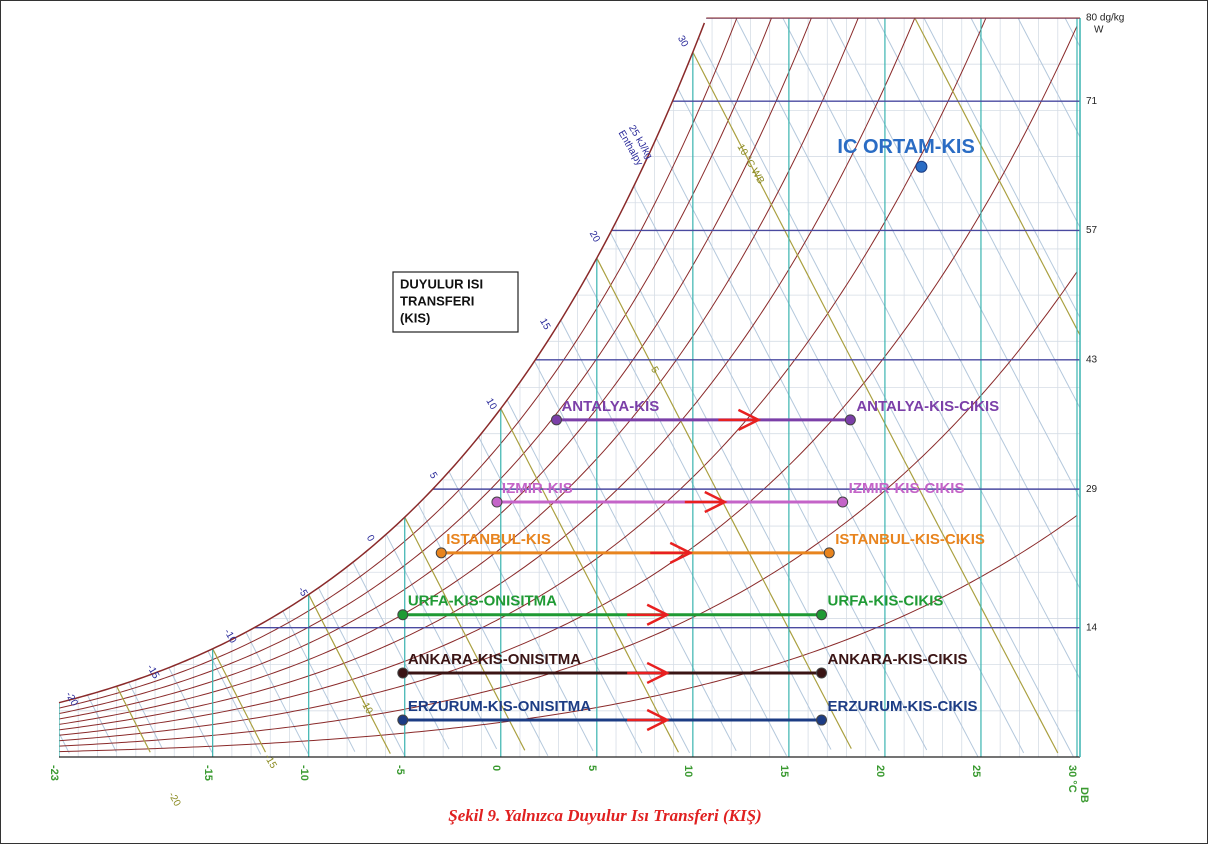 This screenshot has height=845, width=1209. What do you see at coordinates (415, 317) in the screenshot?
I see `box-label: (KIS)` at bounding box center [415, 317].